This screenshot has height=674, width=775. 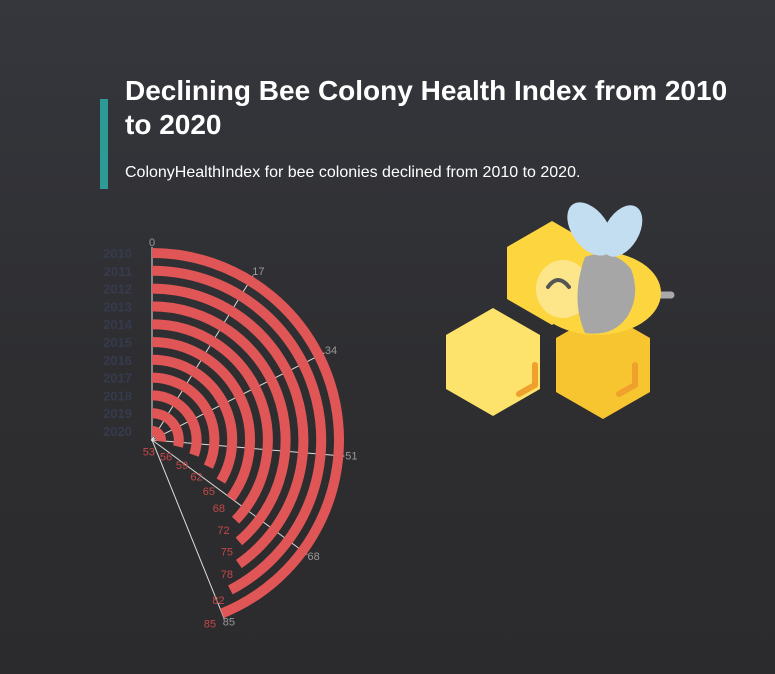 I want to click on category-label: 2013, so click(x=117, y=306).